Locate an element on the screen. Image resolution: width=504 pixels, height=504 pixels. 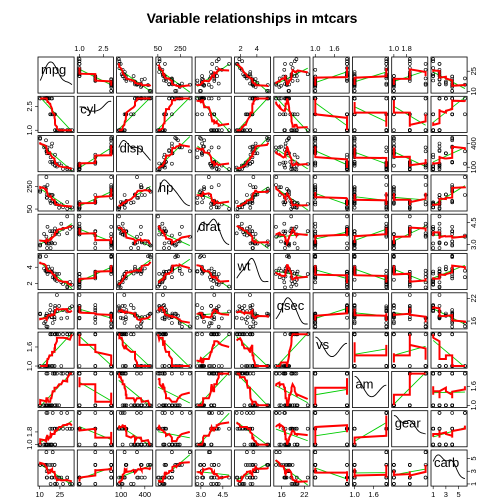
panel-drat-hp is located at coordinates (174, 232).